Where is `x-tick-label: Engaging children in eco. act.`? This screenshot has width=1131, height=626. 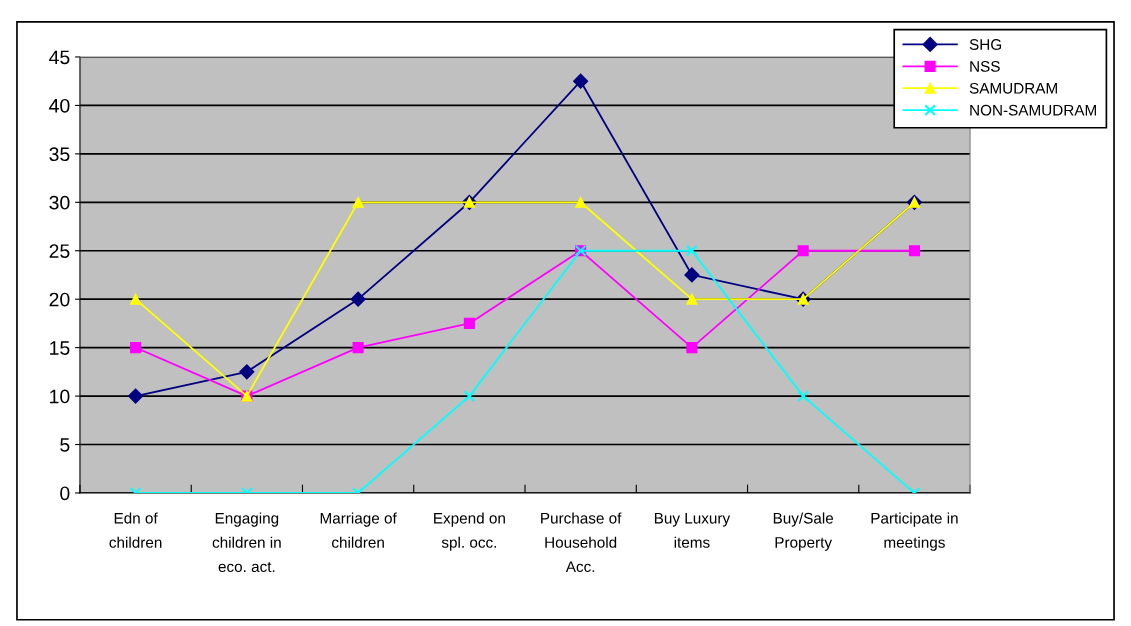
x-tick-label: Engaging children in eco. act. is located at coordinates (246, 542).